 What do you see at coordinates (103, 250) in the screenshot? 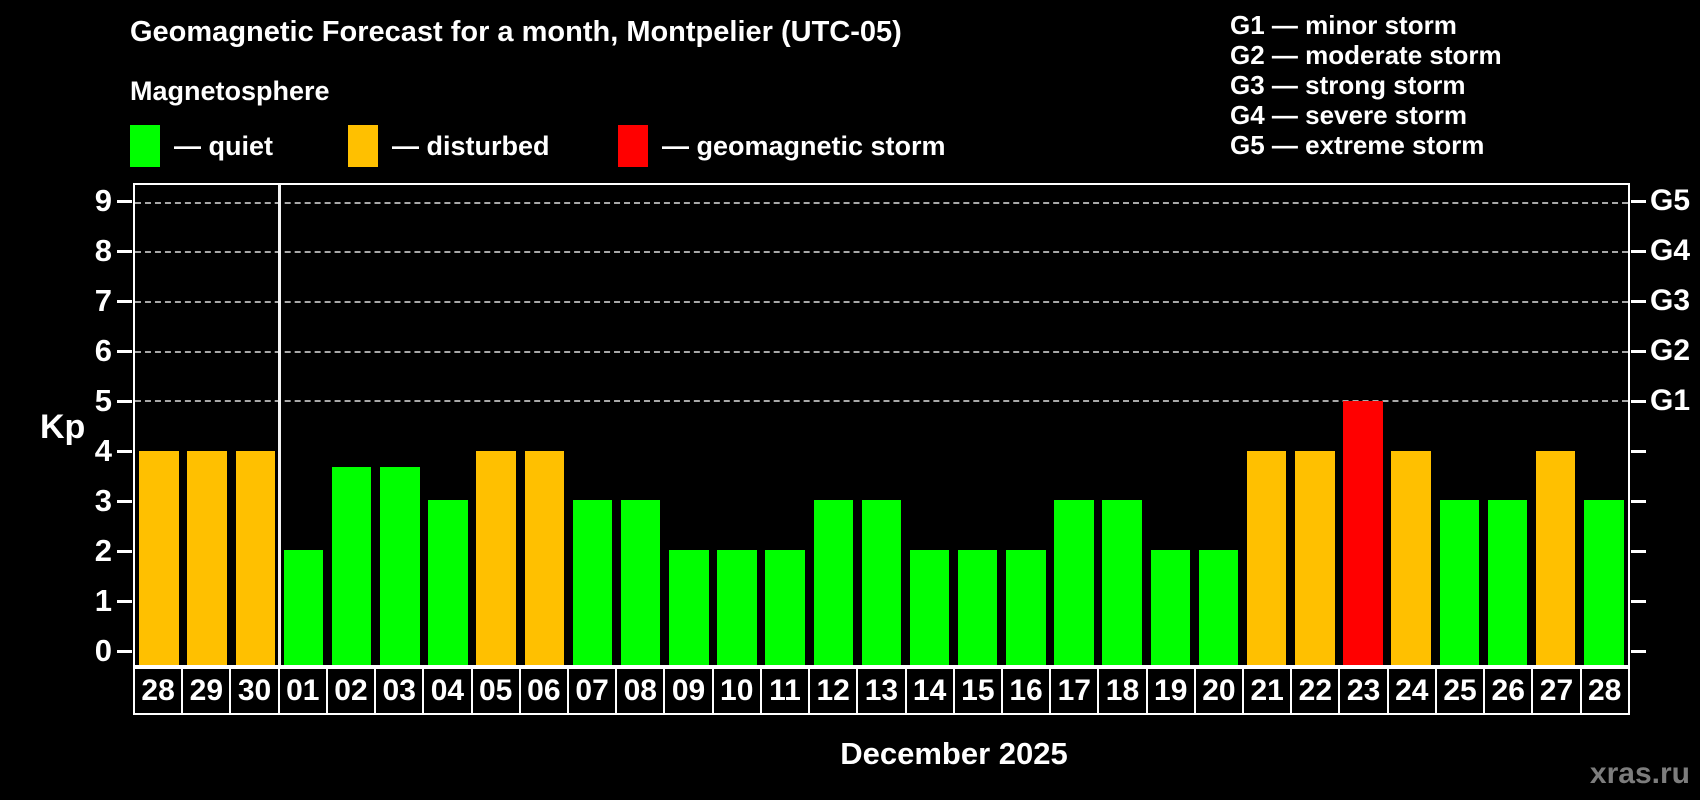
I see `y-tick-label-8: 8` at bounding box center [103, 250].